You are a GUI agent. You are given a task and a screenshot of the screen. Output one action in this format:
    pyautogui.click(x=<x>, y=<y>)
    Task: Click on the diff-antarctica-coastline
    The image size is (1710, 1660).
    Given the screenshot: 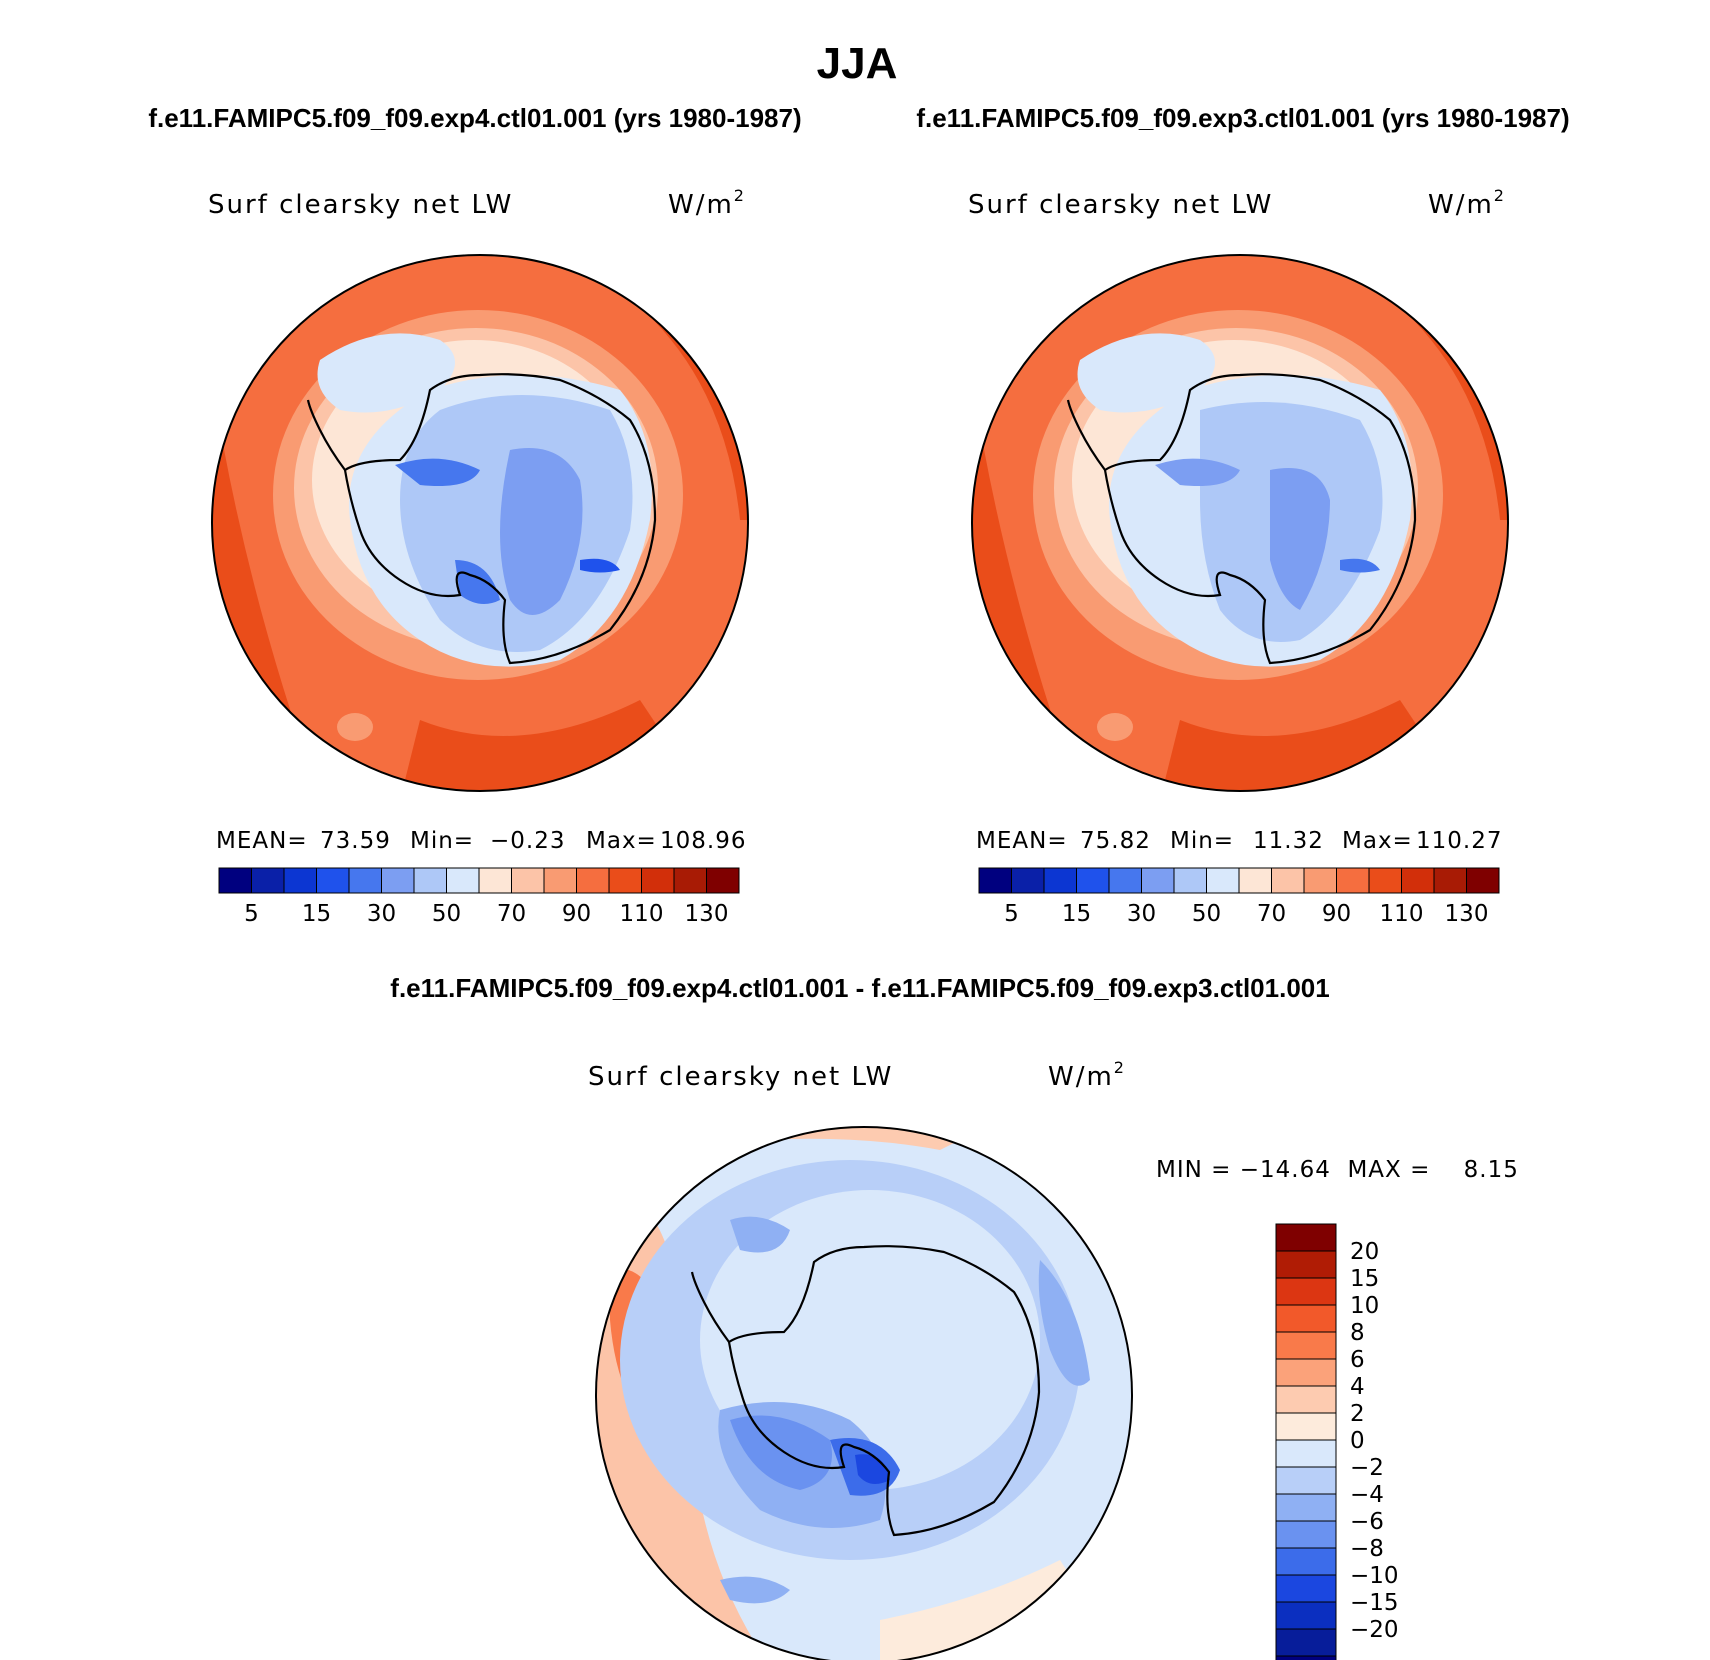 What is the action you would take?
    pyautogui.click(x=884, y=1391)
    